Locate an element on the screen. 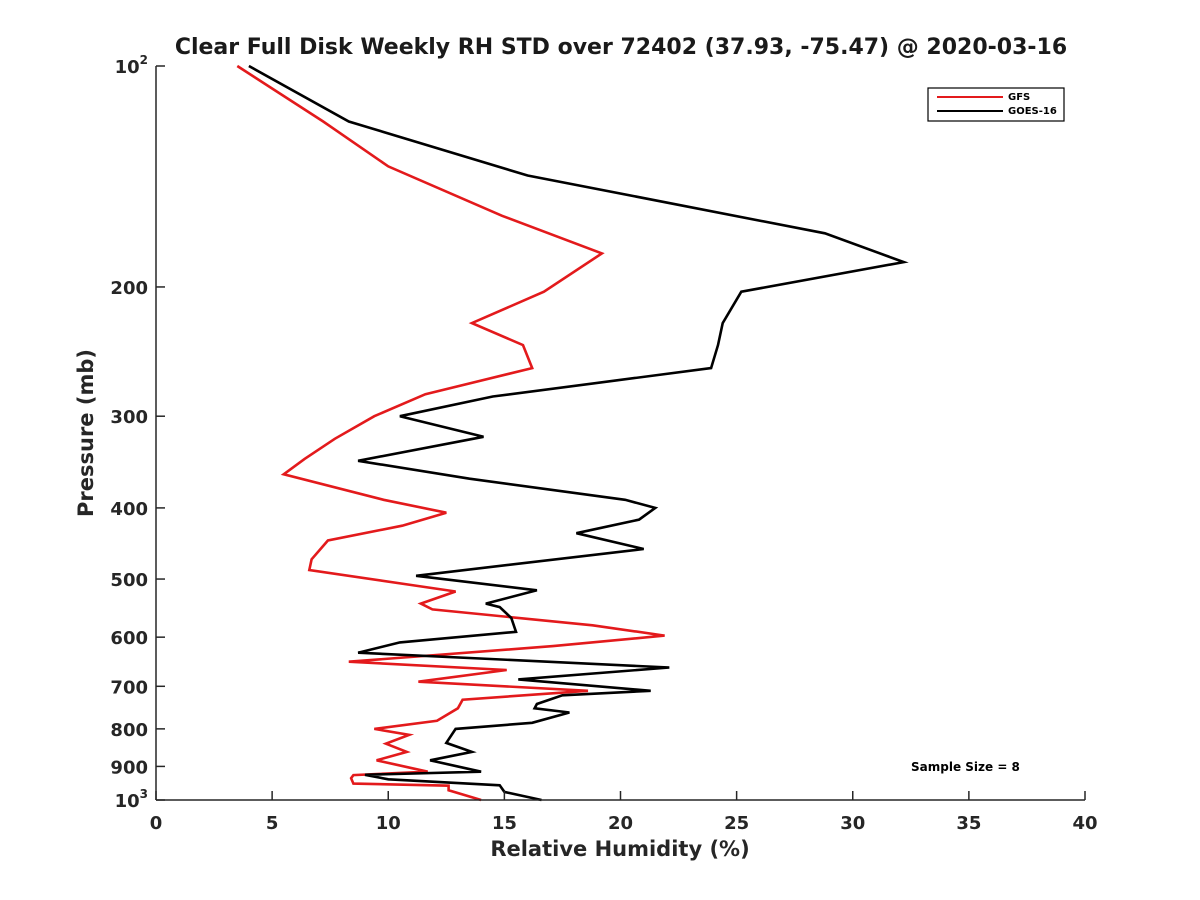 The image size is (1200, 900). y-ticks: 10² 200 300 400 500 600 700 800 900 10³ is located at coordinates (137, 432).